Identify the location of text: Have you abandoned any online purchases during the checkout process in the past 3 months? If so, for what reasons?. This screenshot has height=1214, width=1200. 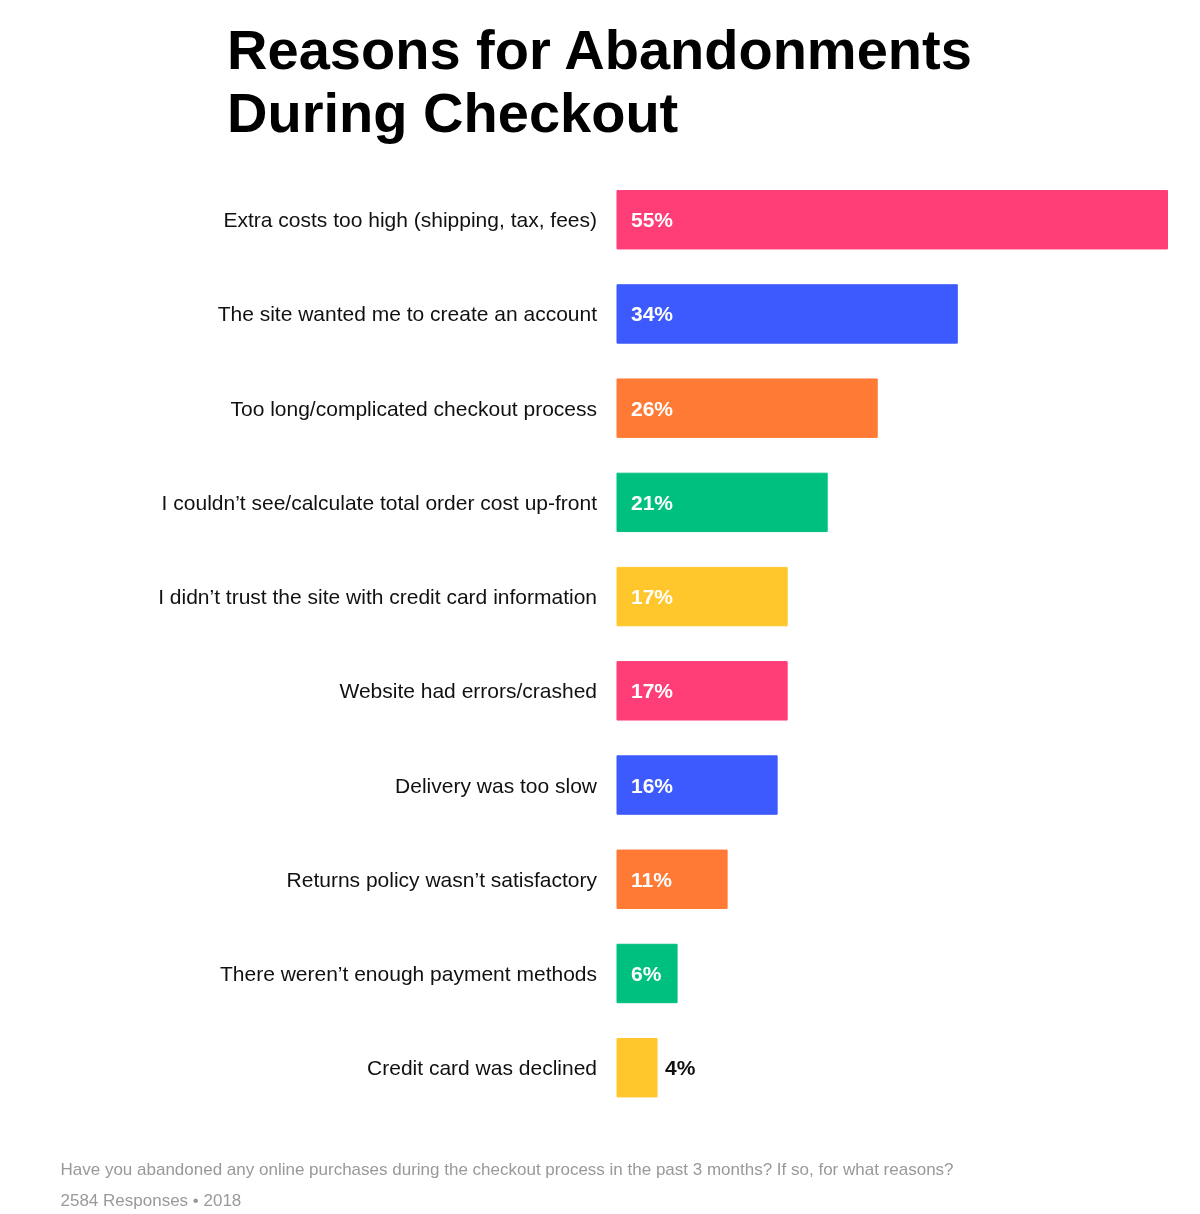
(507, 1169).